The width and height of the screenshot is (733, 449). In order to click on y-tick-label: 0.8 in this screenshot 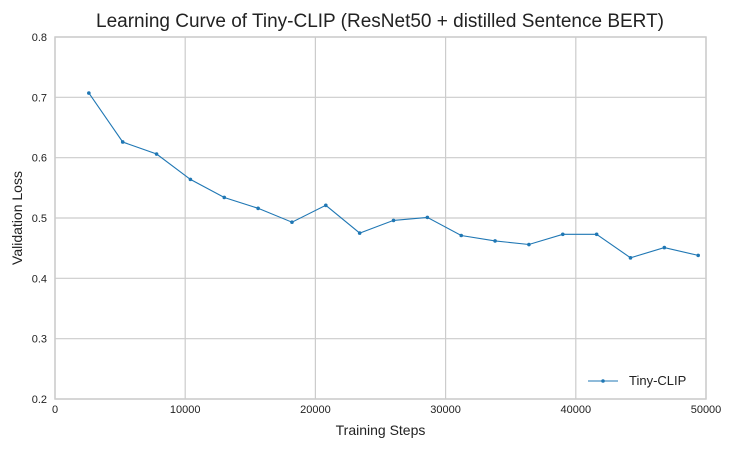, I will do `click(39, 38)`.